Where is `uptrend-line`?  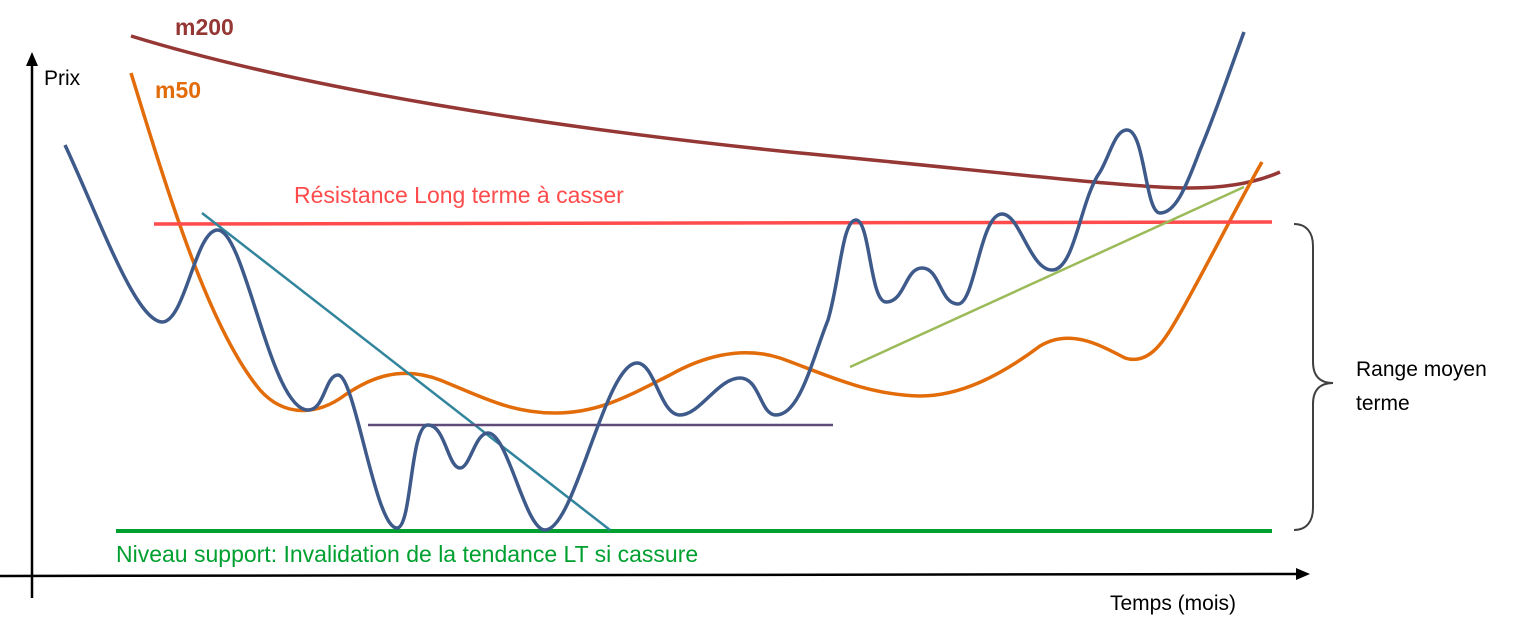
uptrend-line is located at coordinates (1047, 277).